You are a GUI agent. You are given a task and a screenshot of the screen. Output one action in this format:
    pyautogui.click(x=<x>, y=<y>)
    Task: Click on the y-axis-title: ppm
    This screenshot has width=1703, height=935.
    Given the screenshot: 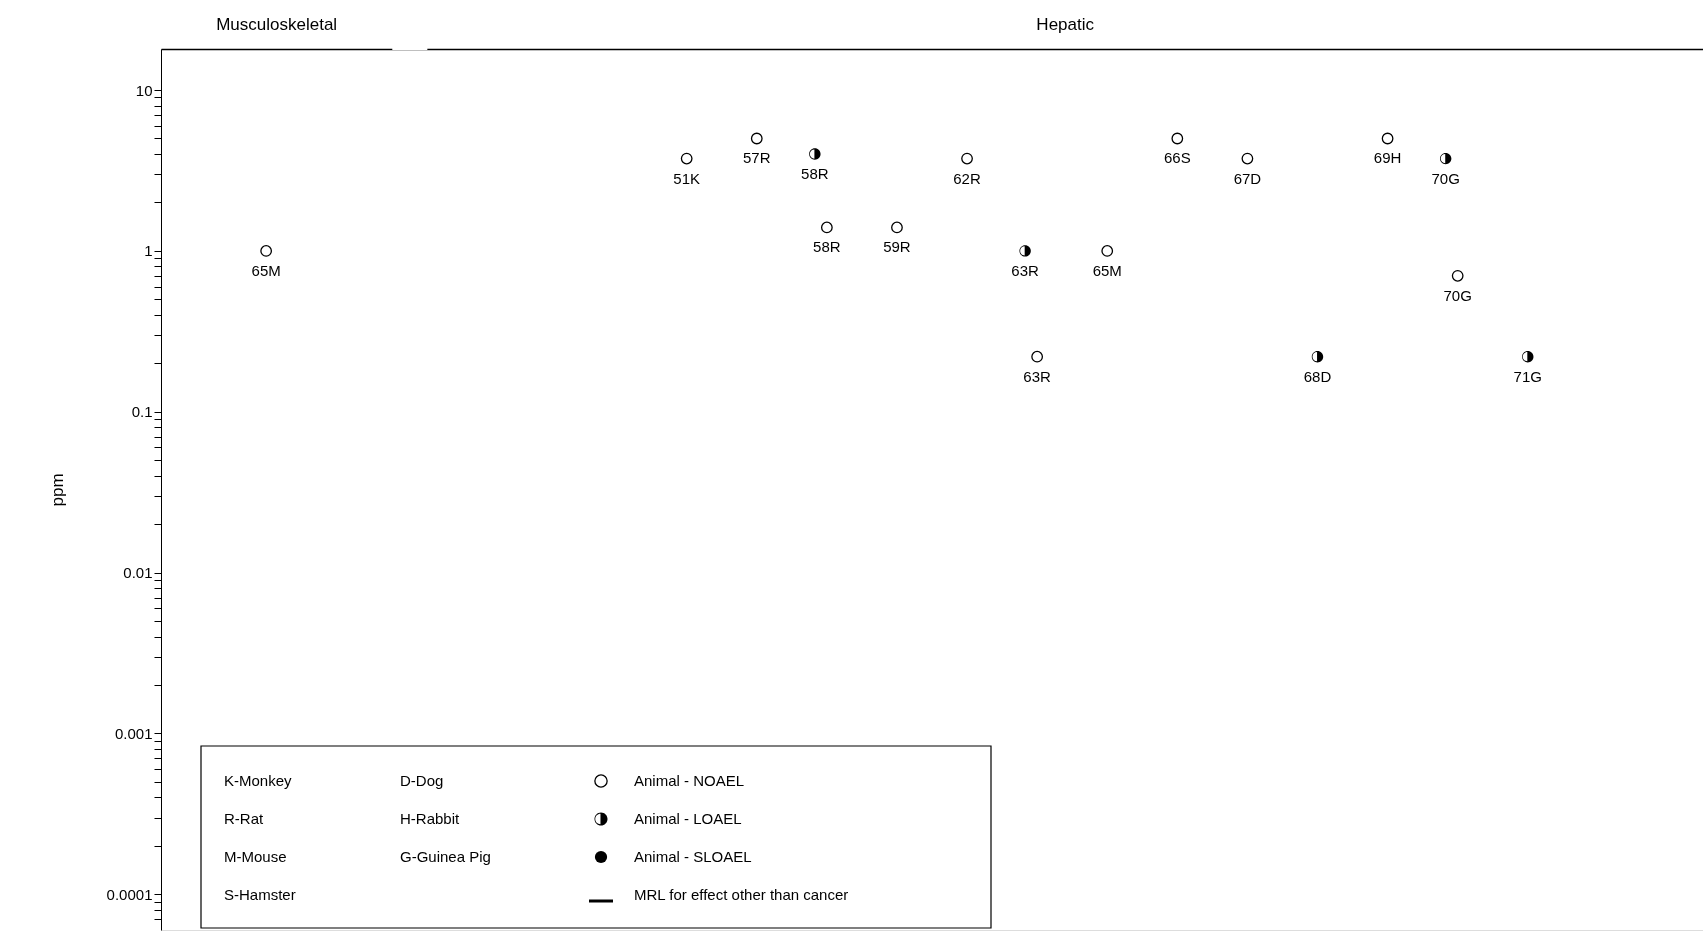 What is the action you would take?
    pyautogui.click(x=57, y=490)
    